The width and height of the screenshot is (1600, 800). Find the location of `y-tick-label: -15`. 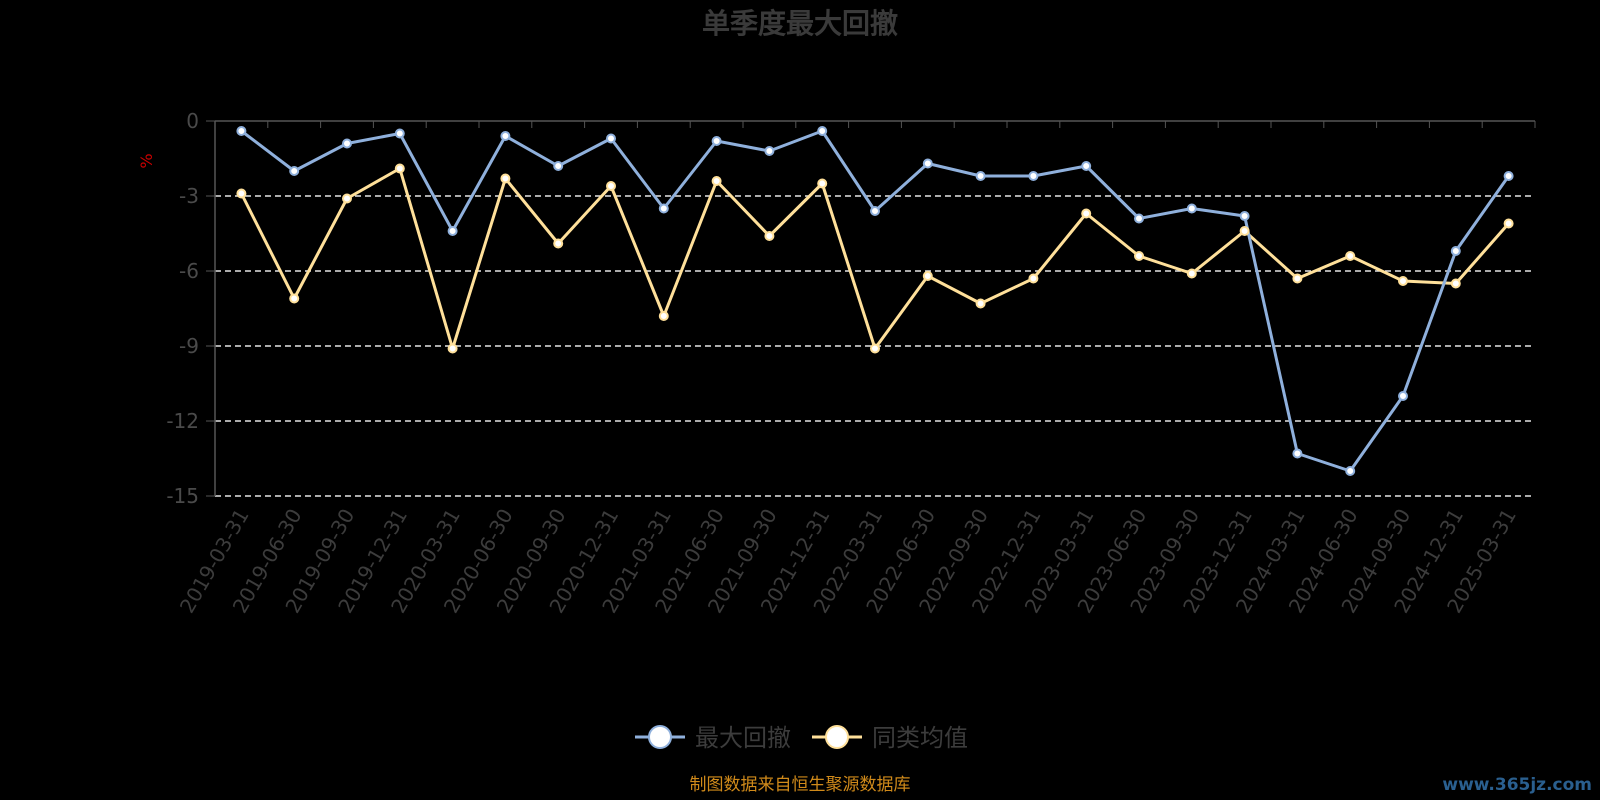

y-tick-label: -15 is located at coordinates (182, 496).